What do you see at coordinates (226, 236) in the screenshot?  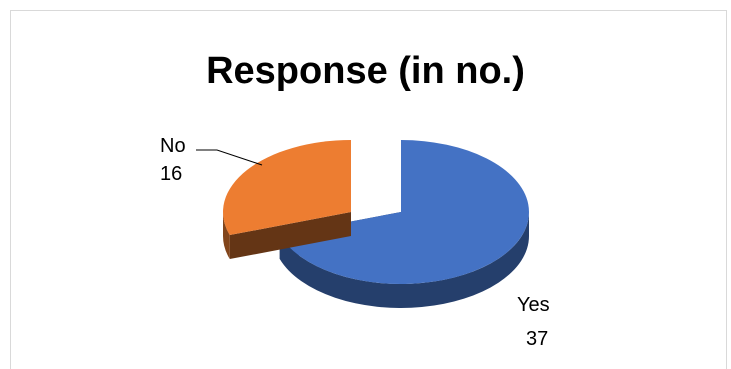 I see `slice-no-side` at bounding box center [226, 236].